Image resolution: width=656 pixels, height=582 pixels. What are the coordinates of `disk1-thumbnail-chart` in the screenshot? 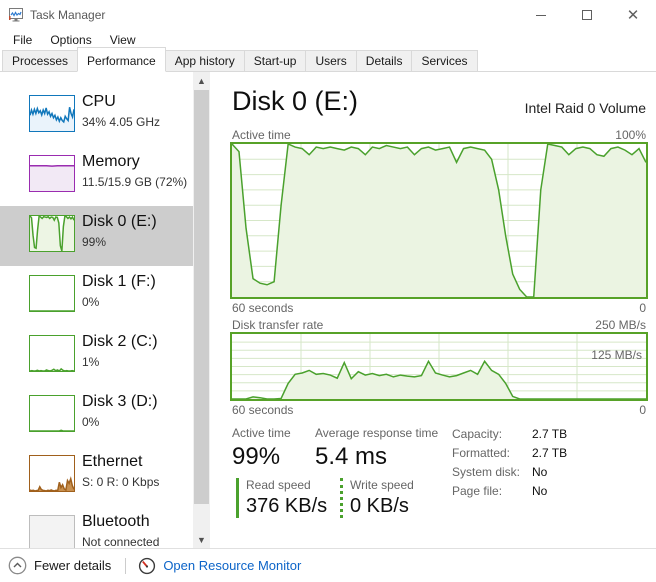 It's located at (52, 293).